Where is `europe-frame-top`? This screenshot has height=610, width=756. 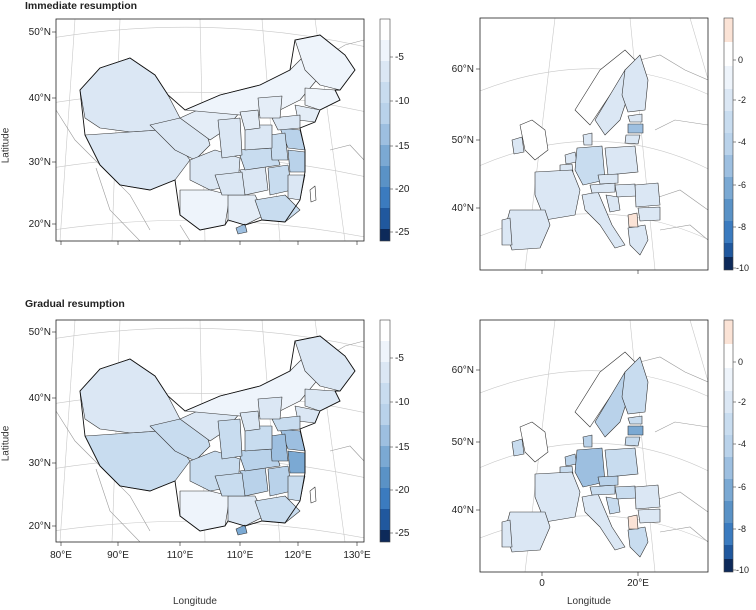
europe-frame-top is located at coordinates (594, 144).